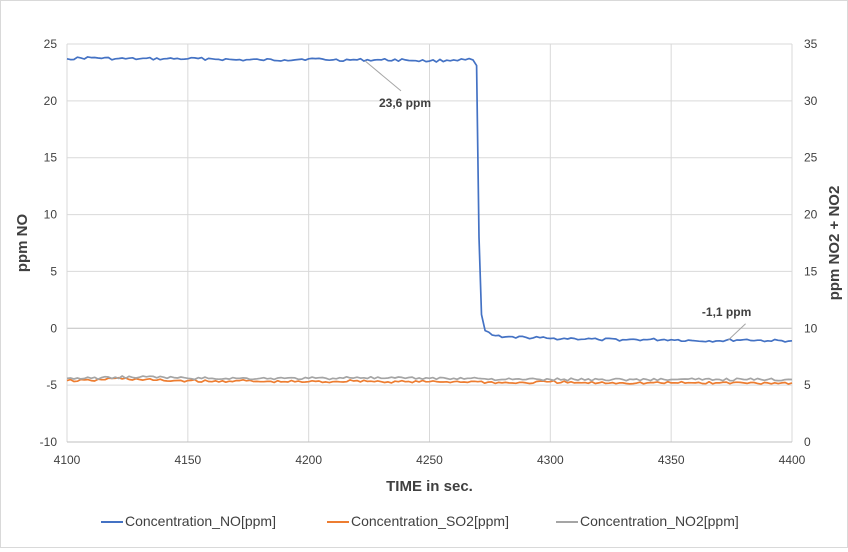 The height and width of the screenshot is (552, 848). Describe the element at coordinates (429, 486) in the screenshot. I see `x-axis-title: TIME in sec.` at that location.